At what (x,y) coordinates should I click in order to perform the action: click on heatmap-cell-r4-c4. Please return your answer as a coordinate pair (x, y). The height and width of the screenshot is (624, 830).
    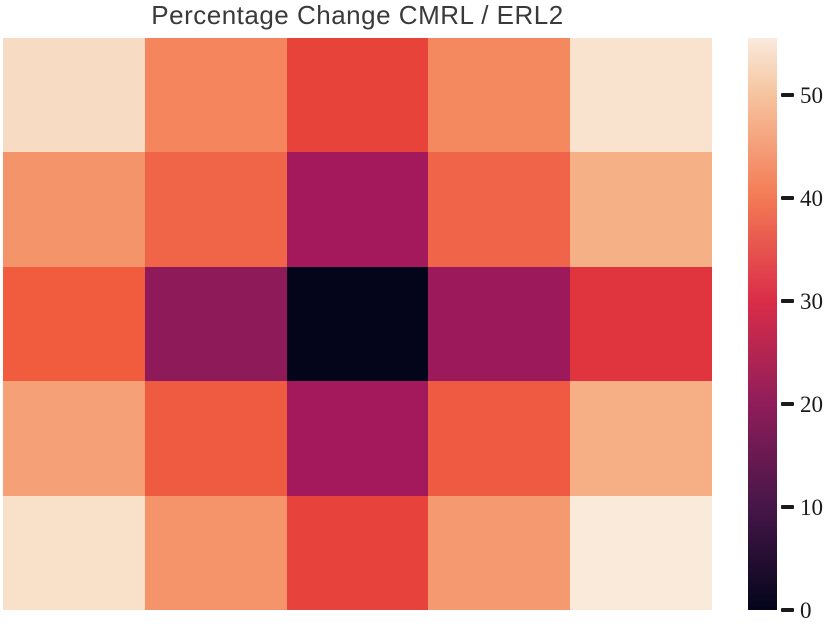
    Looking at the image, I should click on (641, 552).